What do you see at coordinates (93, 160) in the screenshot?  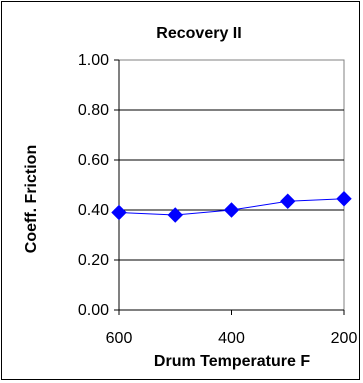 I see `y-tick-label: 0.60` at bounding box center [93, 160].